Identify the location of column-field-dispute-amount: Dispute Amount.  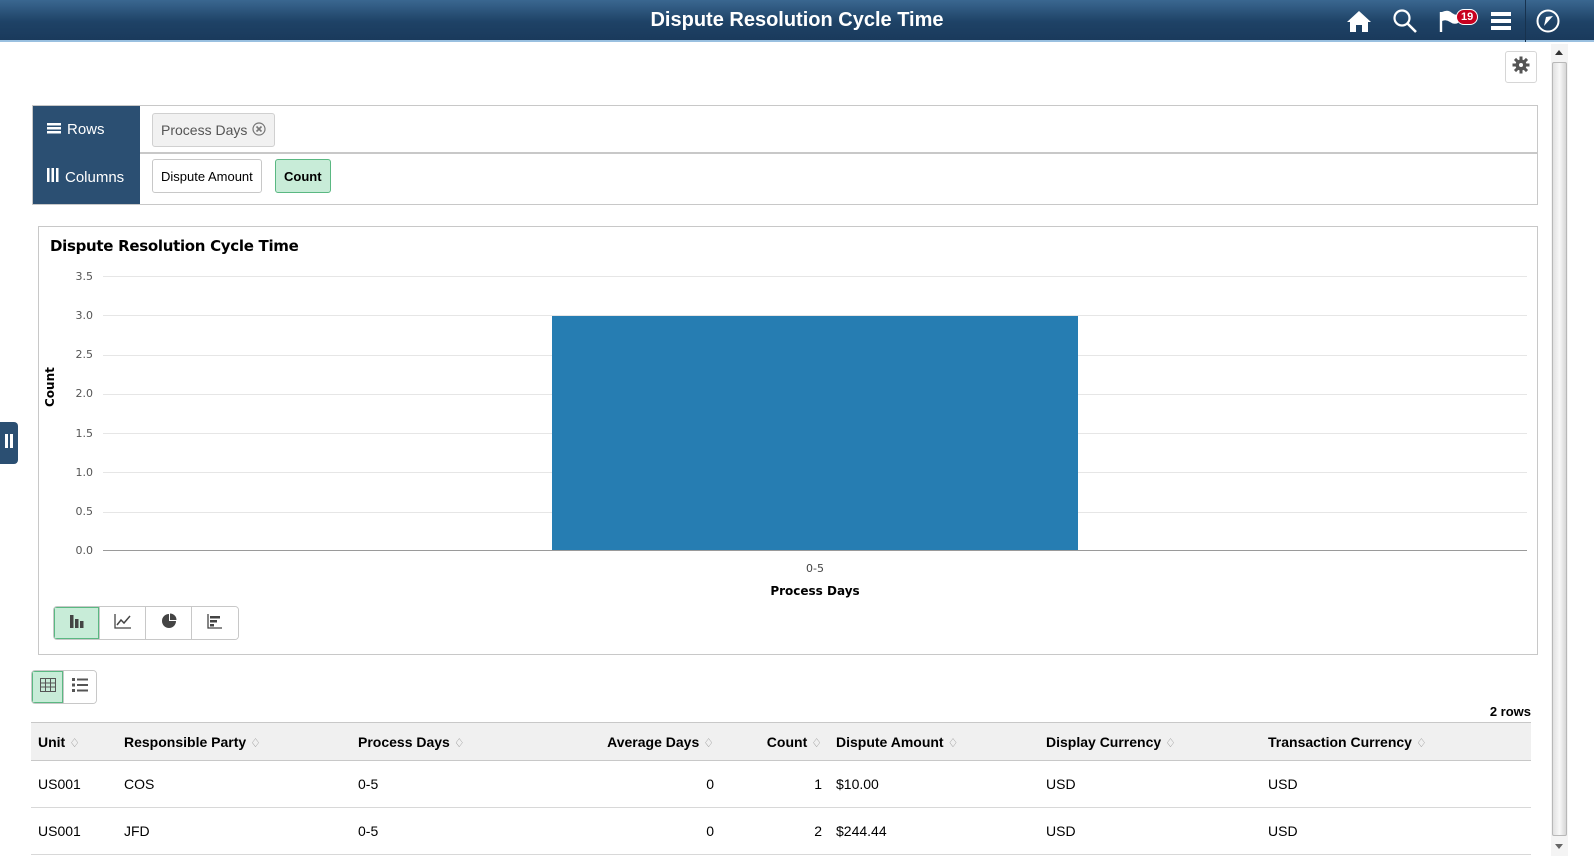
(207, 176).